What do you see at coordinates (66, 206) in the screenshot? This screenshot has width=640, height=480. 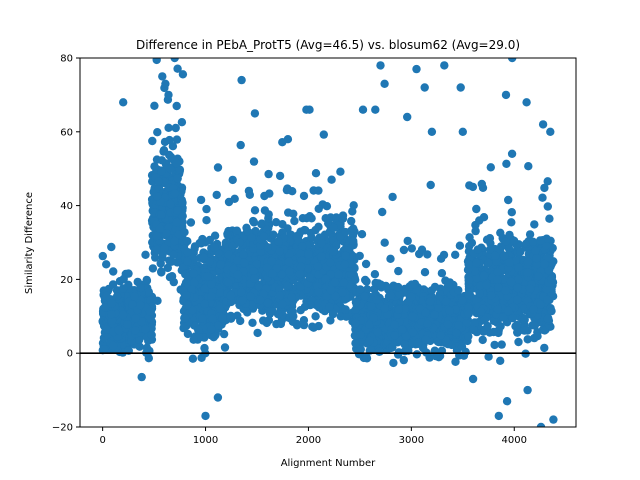 I see `y-tick-label: 40` at bounding box center [66, 206].